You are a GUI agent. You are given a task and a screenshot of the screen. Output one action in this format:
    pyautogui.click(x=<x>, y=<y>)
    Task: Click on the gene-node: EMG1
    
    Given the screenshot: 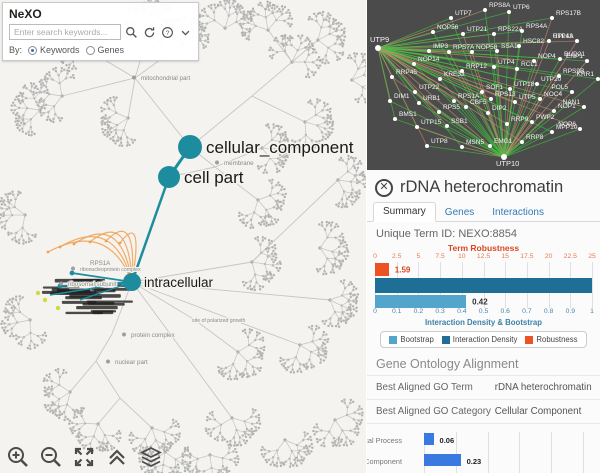 What is the action you would take?
    pyautogui.click(x=500, y=143)
    